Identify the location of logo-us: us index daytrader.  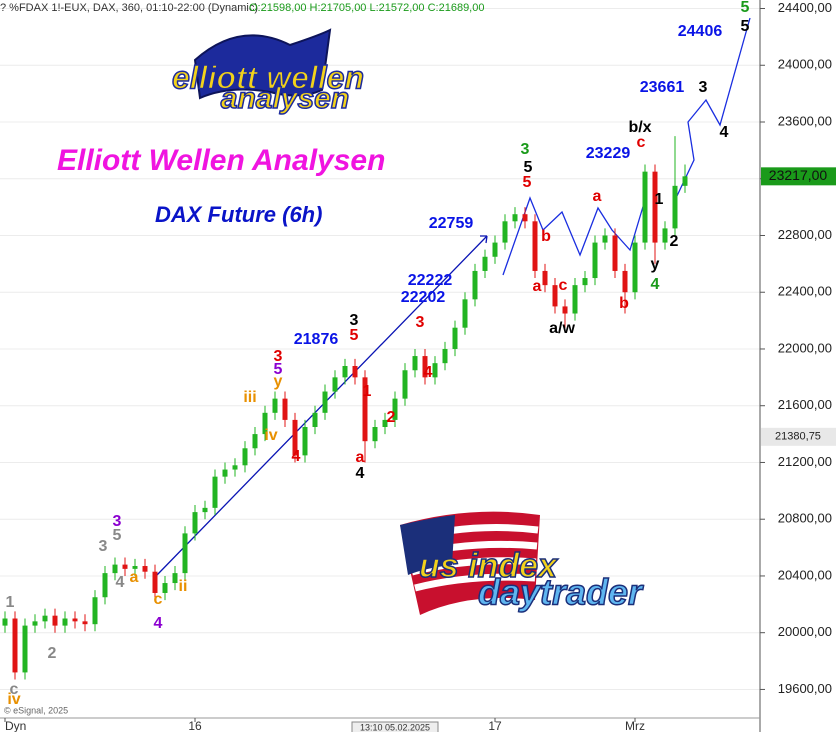
(522, 563).